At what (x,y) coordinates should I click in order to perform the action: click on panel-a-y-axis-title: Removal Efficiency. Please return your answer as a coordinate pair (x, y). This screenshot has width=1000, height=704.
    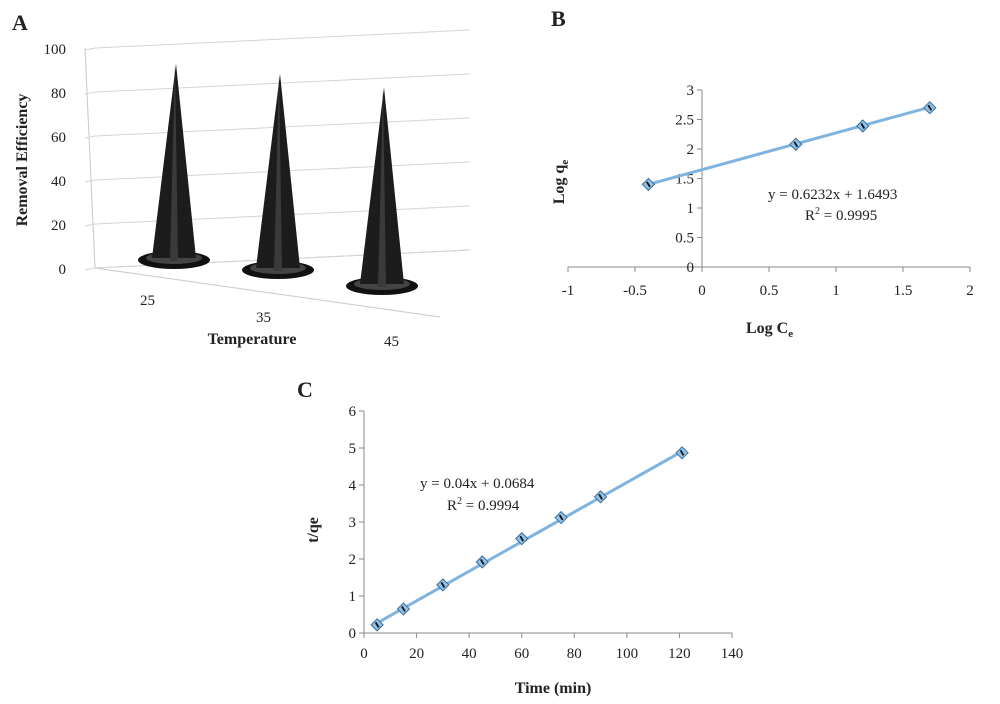
    Looking at the image, I should click on (22, 160).